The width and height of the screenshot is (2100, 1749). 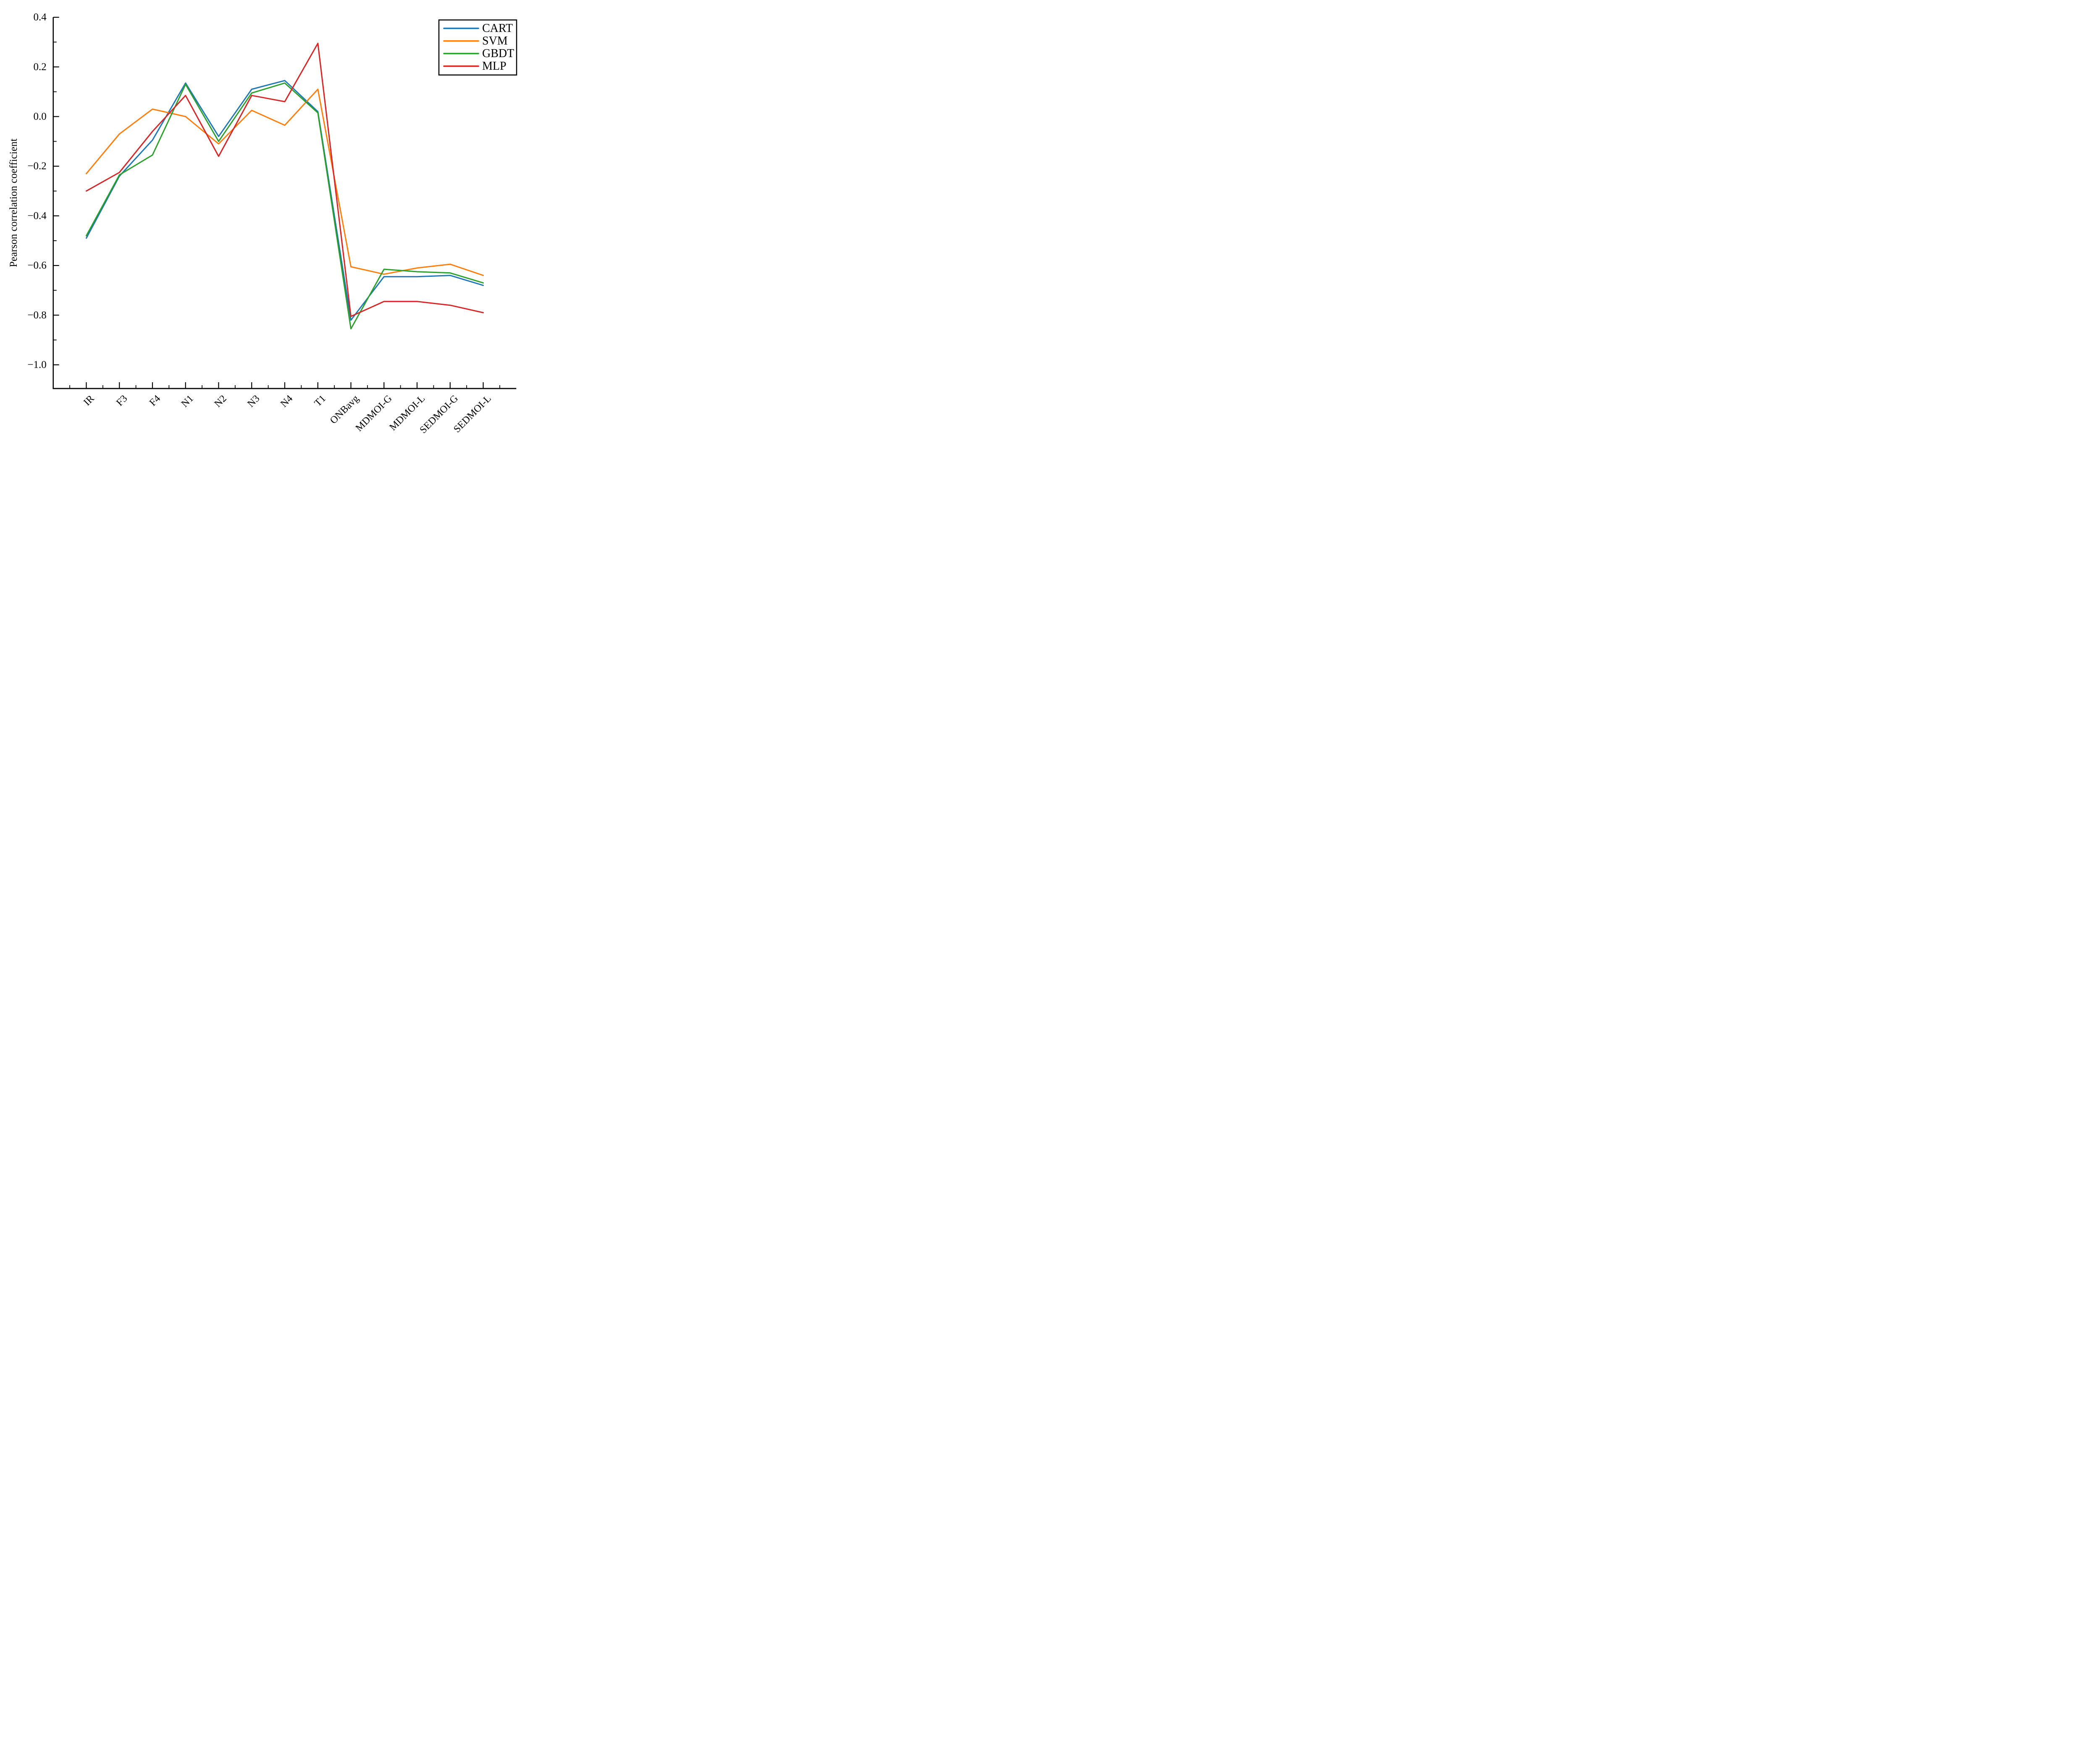 I want to click on axes, so click(x=284, y=202).